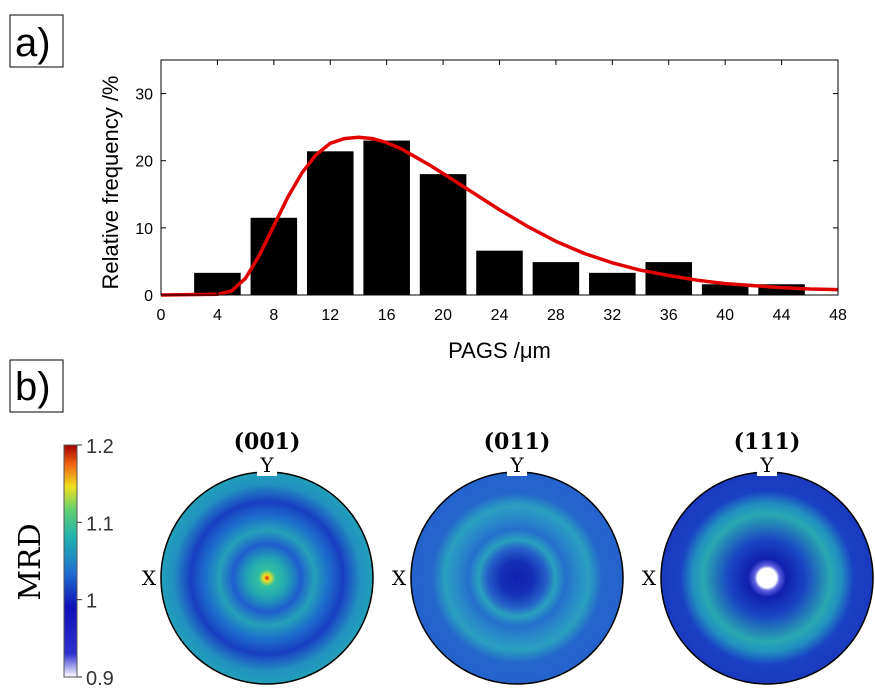 This screenshot has width=875, height=691. What do you see at coordinates (517, 442) in the screenshot?
I see `pole-figure-title: (011)` at bounding box center [517, 442].